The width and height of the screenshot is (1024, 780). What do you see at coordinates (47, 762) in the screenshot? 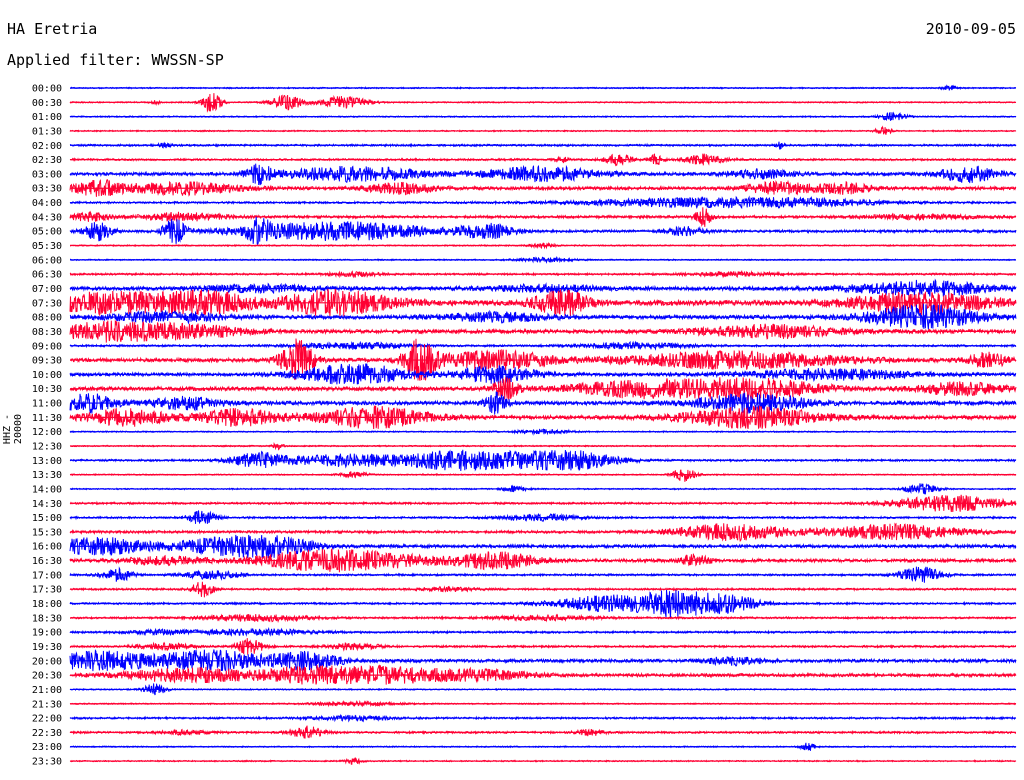
I see `time-label: 23:30` at bounding box center [47, 762].